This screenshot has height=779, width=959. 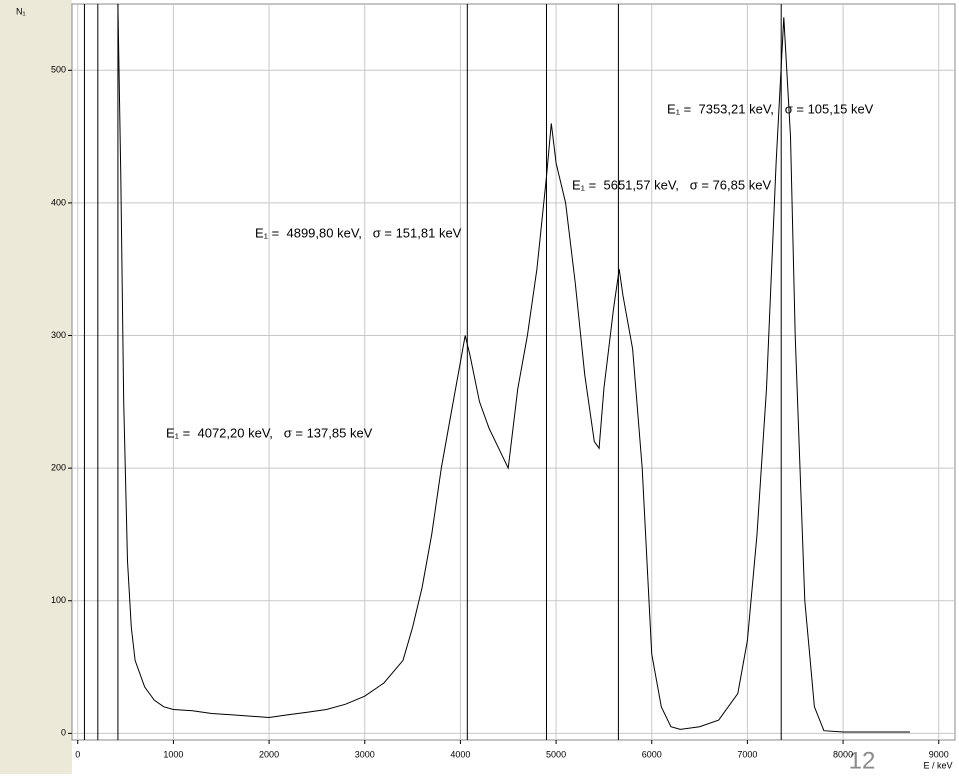 What do you see at coordinates (77, 754) in the screenshot?
I see `x-tick-label: 0` at bounding box center [77, 754].